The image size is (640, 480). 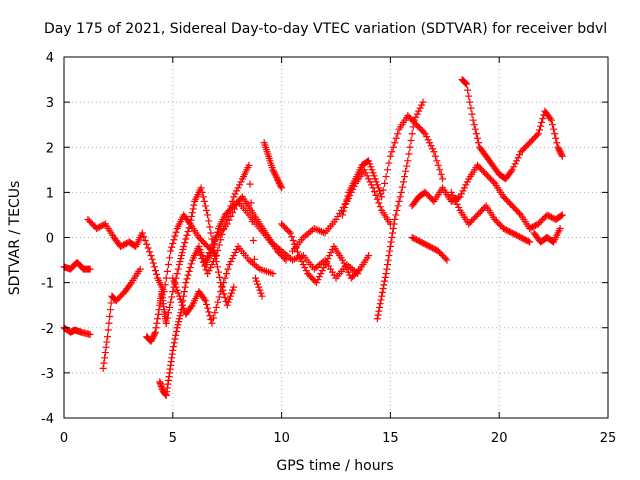 What do you see at coordinates (429, 249) in the screenshot?
I see `series-s17` at bounding box center [429, 249].